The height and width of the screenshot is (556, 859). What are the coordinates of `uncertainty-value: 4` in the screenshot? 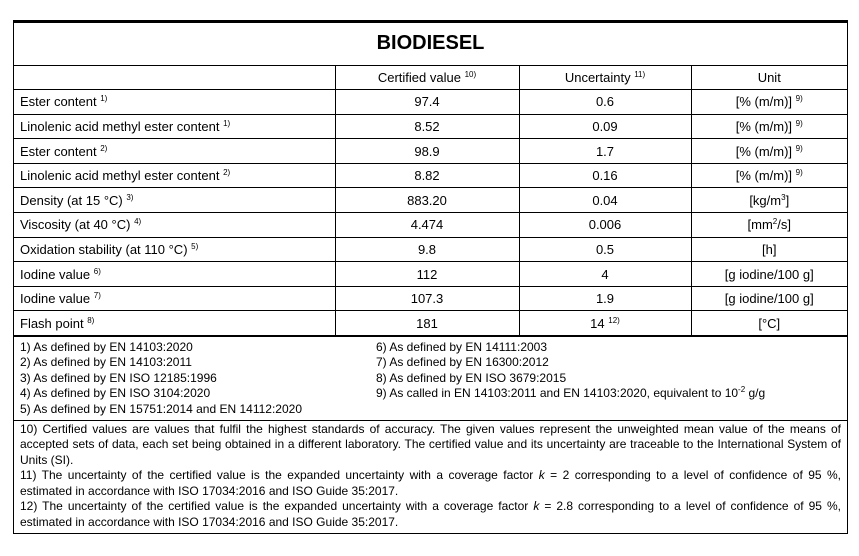 It's located at (605, 274).